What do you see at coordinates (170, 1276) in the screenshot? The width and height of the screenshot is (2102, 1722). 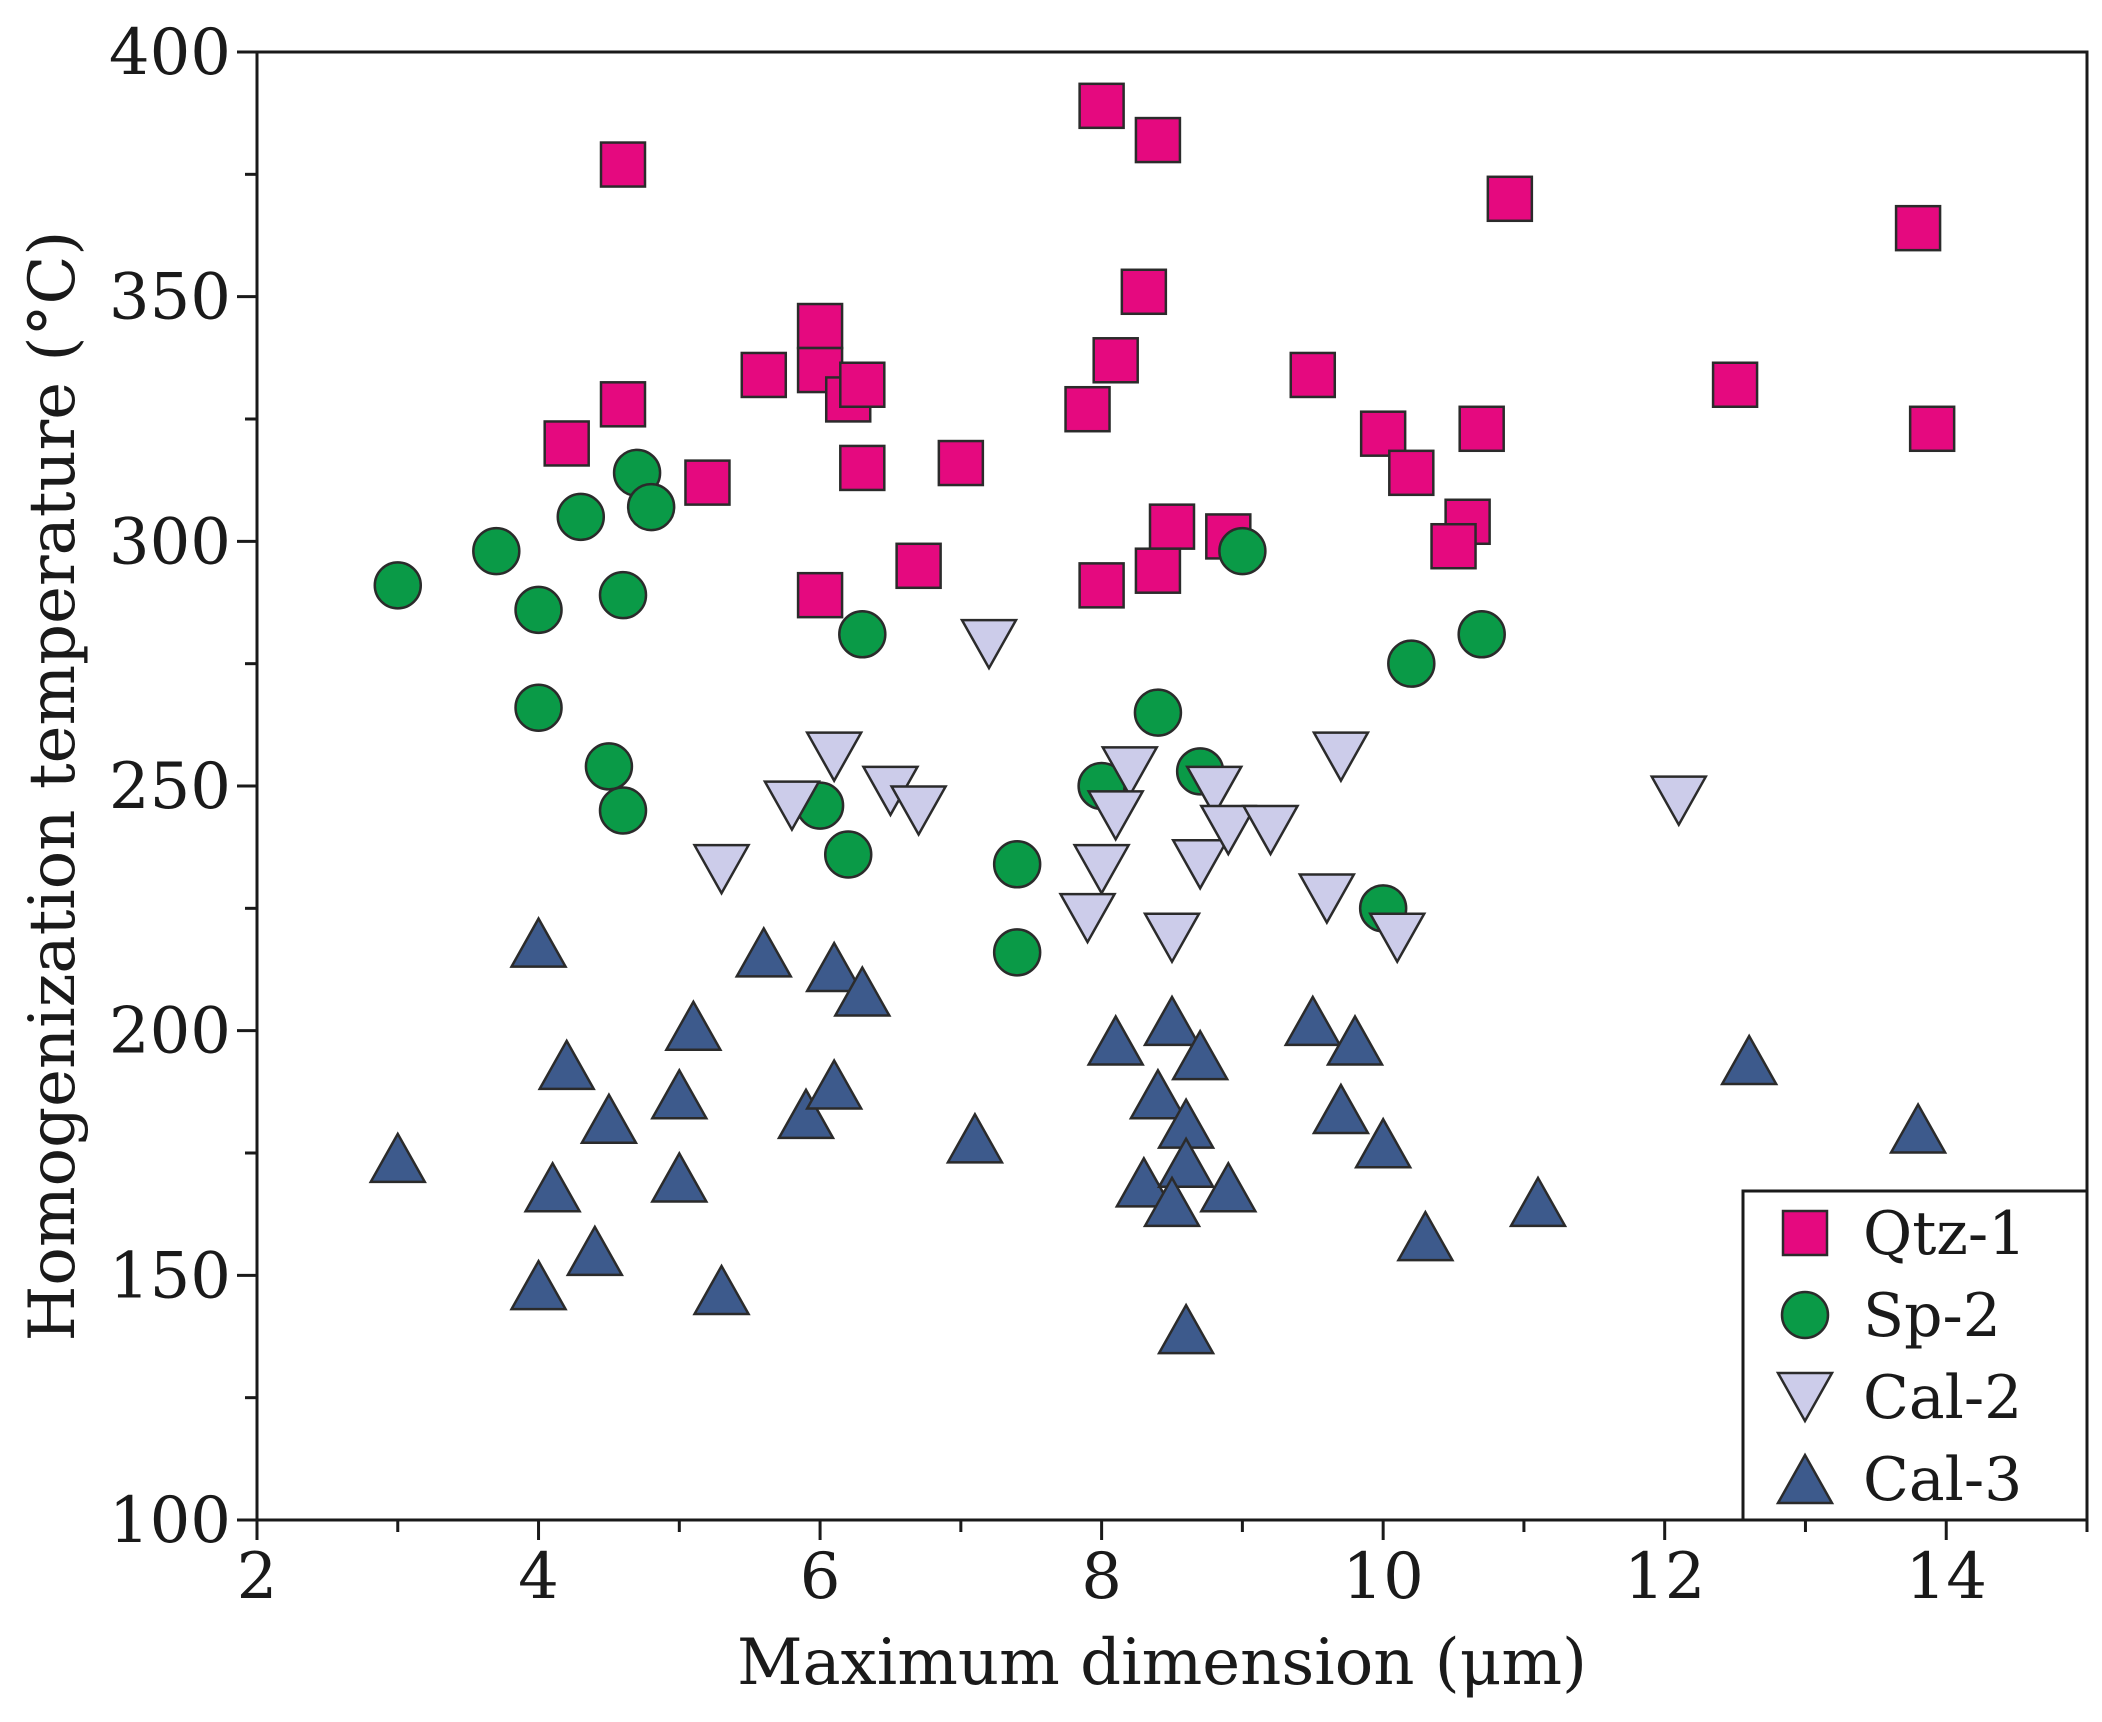 I see `y-tick-label: 150` at bounding box center [170, 1276].